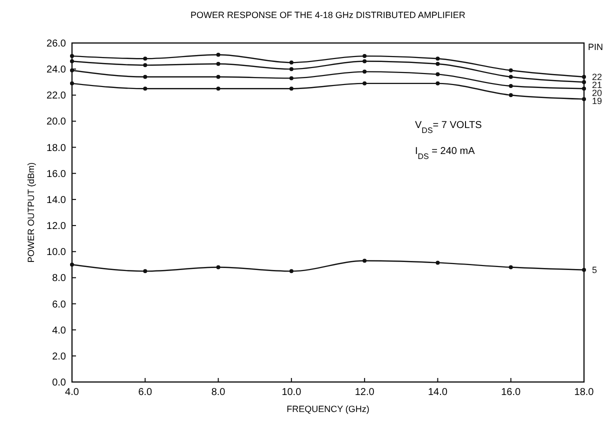 Image resolution: width=607 pixels, height=427 pixels. What do you see at coordinates (56, 122) in the screenshot?
I see `y-tick-label: 20.0` at bounding box center [56, 122].